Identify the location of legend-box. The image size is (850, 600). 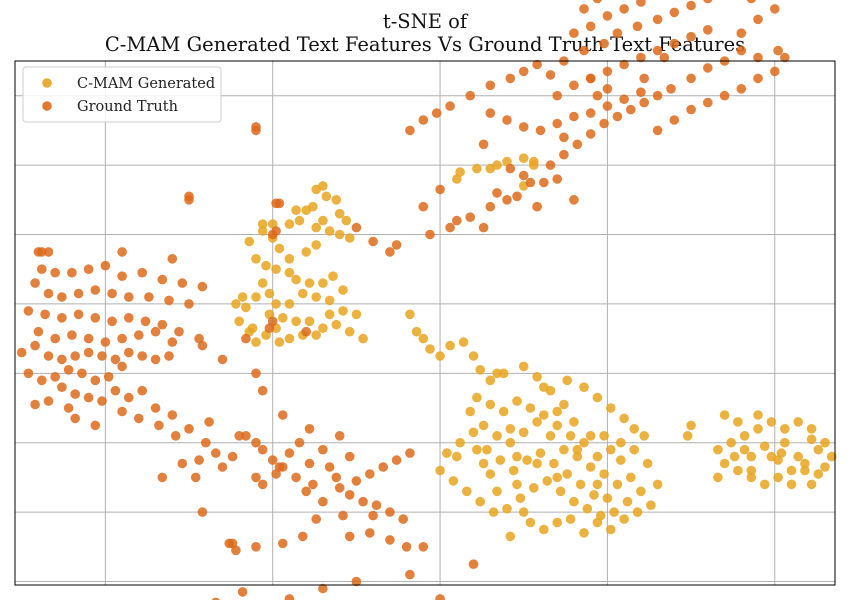
(122, 94).